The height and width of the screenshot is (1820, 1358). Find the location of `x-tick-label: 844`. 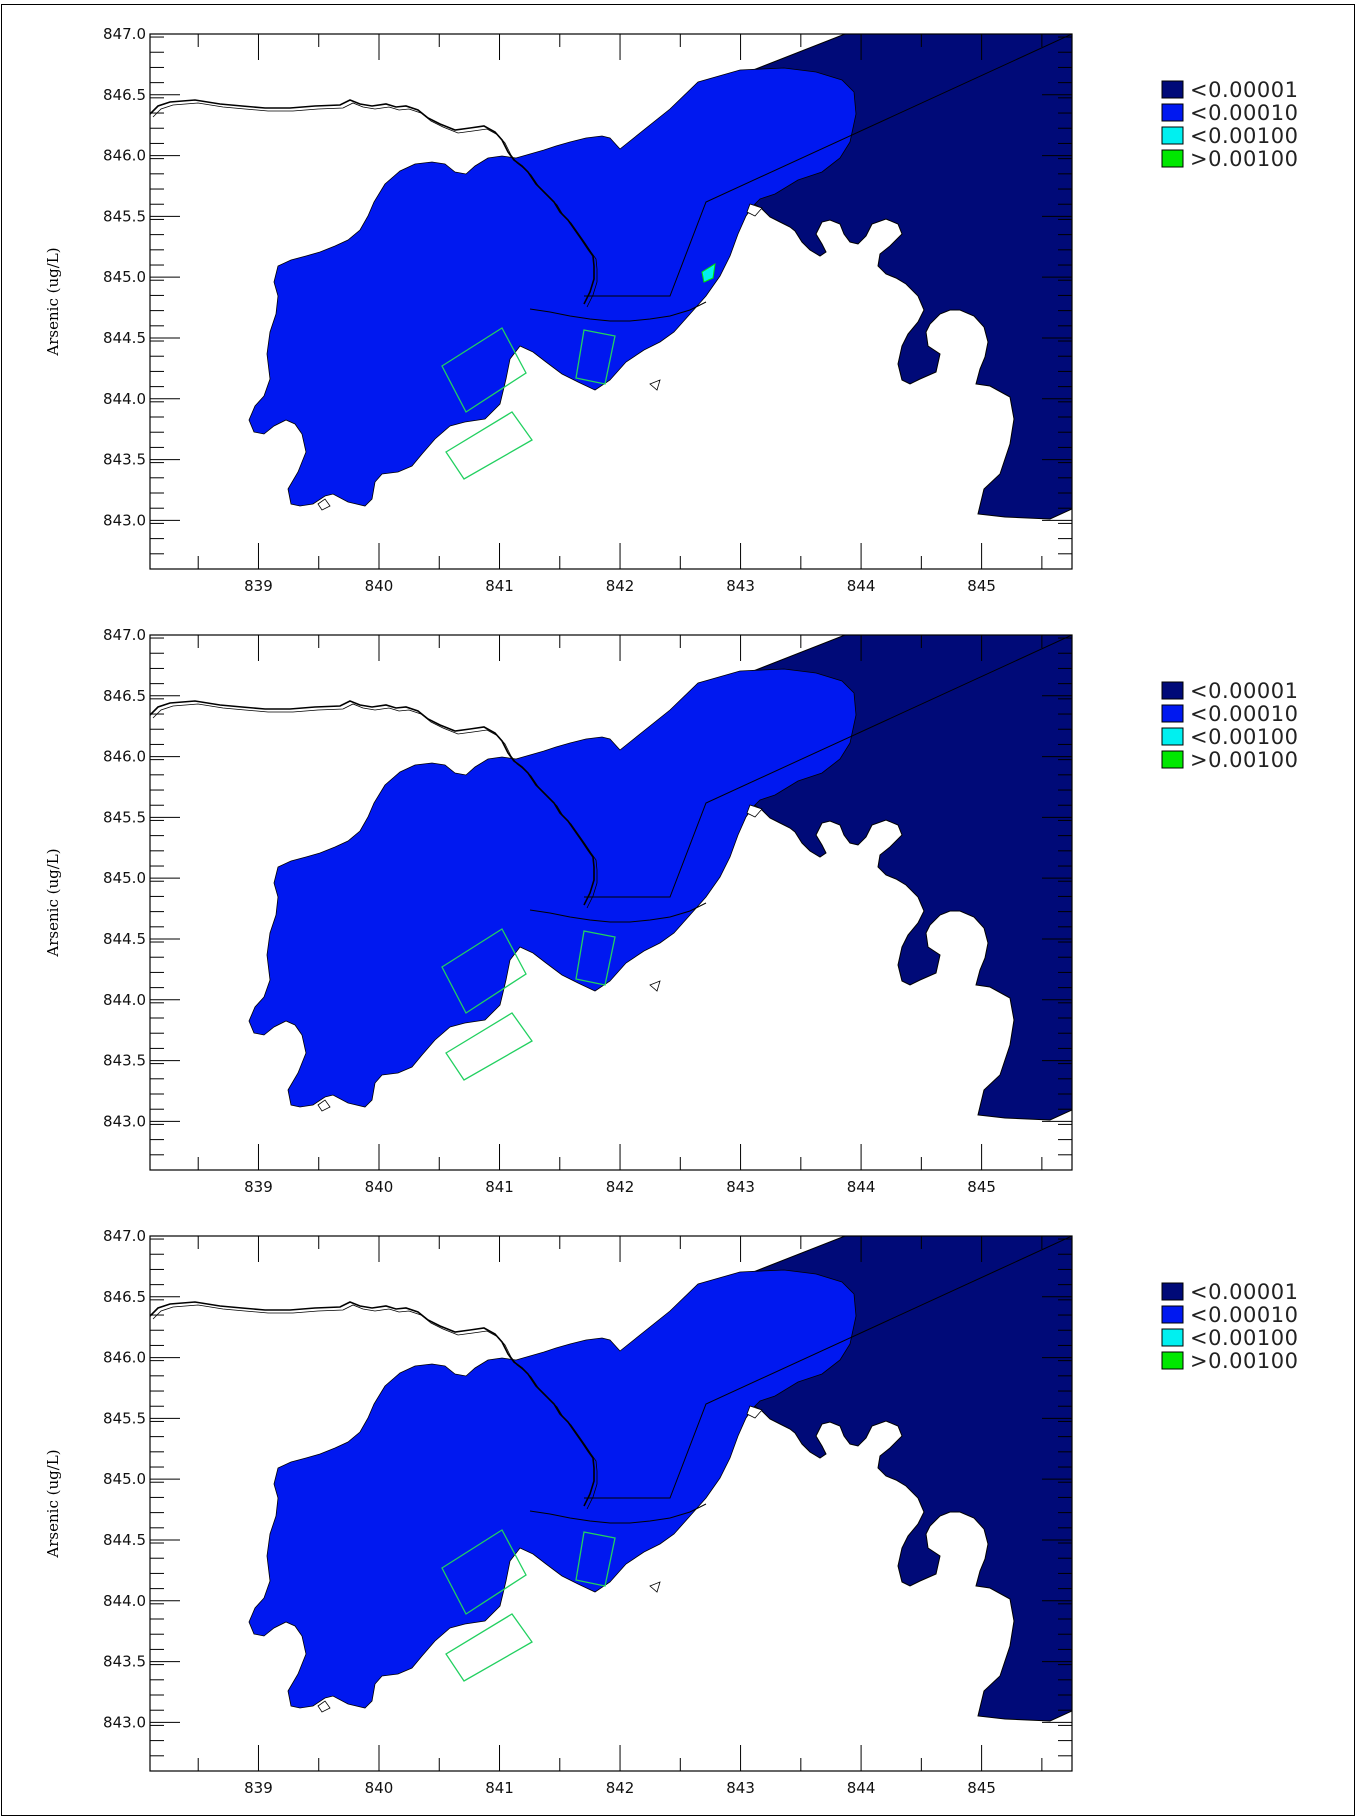

x-tick-label: 844 is located at coordinates (861, 1187).